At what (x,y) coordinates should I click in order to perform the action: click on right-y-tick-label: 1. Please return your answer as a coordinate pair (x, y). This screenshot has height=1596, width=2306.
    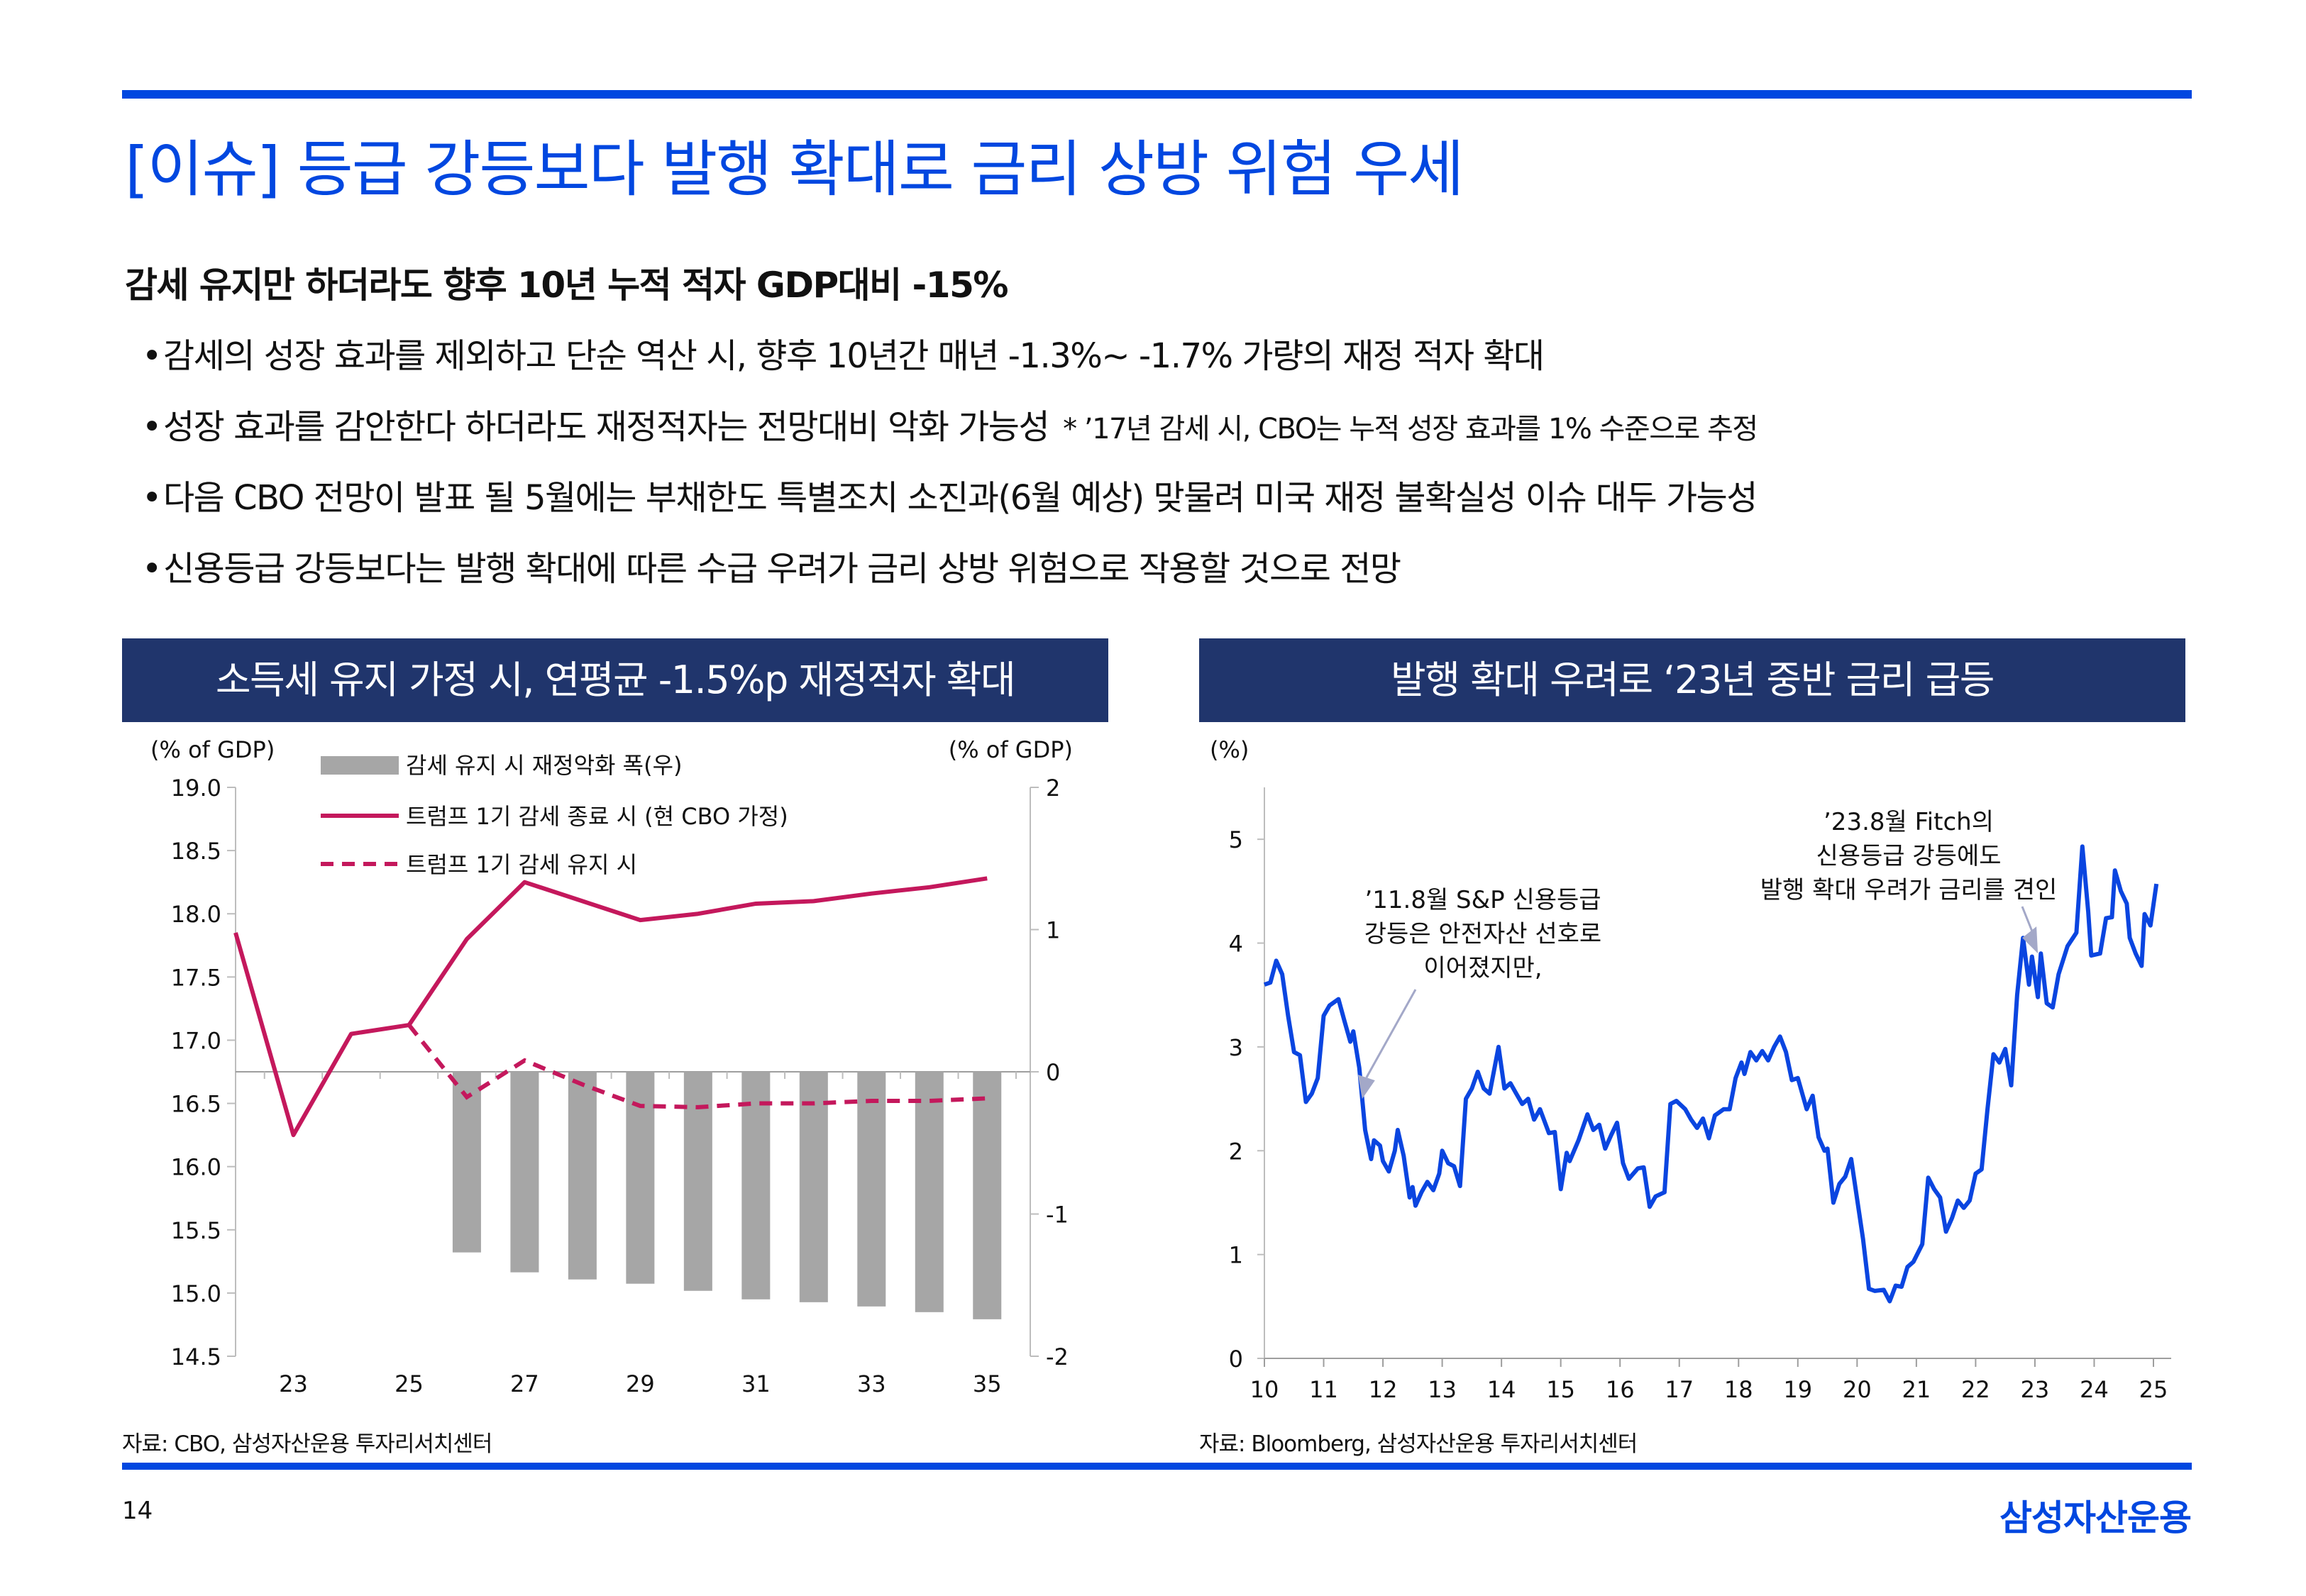
    Looking at the image, I should click on (1053, 931).